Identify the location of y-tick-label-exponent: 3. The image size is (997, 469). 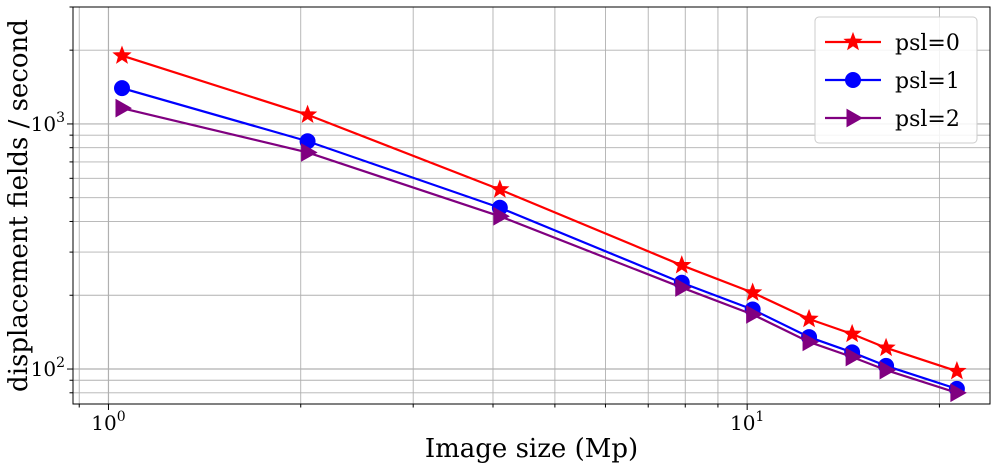
(60, 118).